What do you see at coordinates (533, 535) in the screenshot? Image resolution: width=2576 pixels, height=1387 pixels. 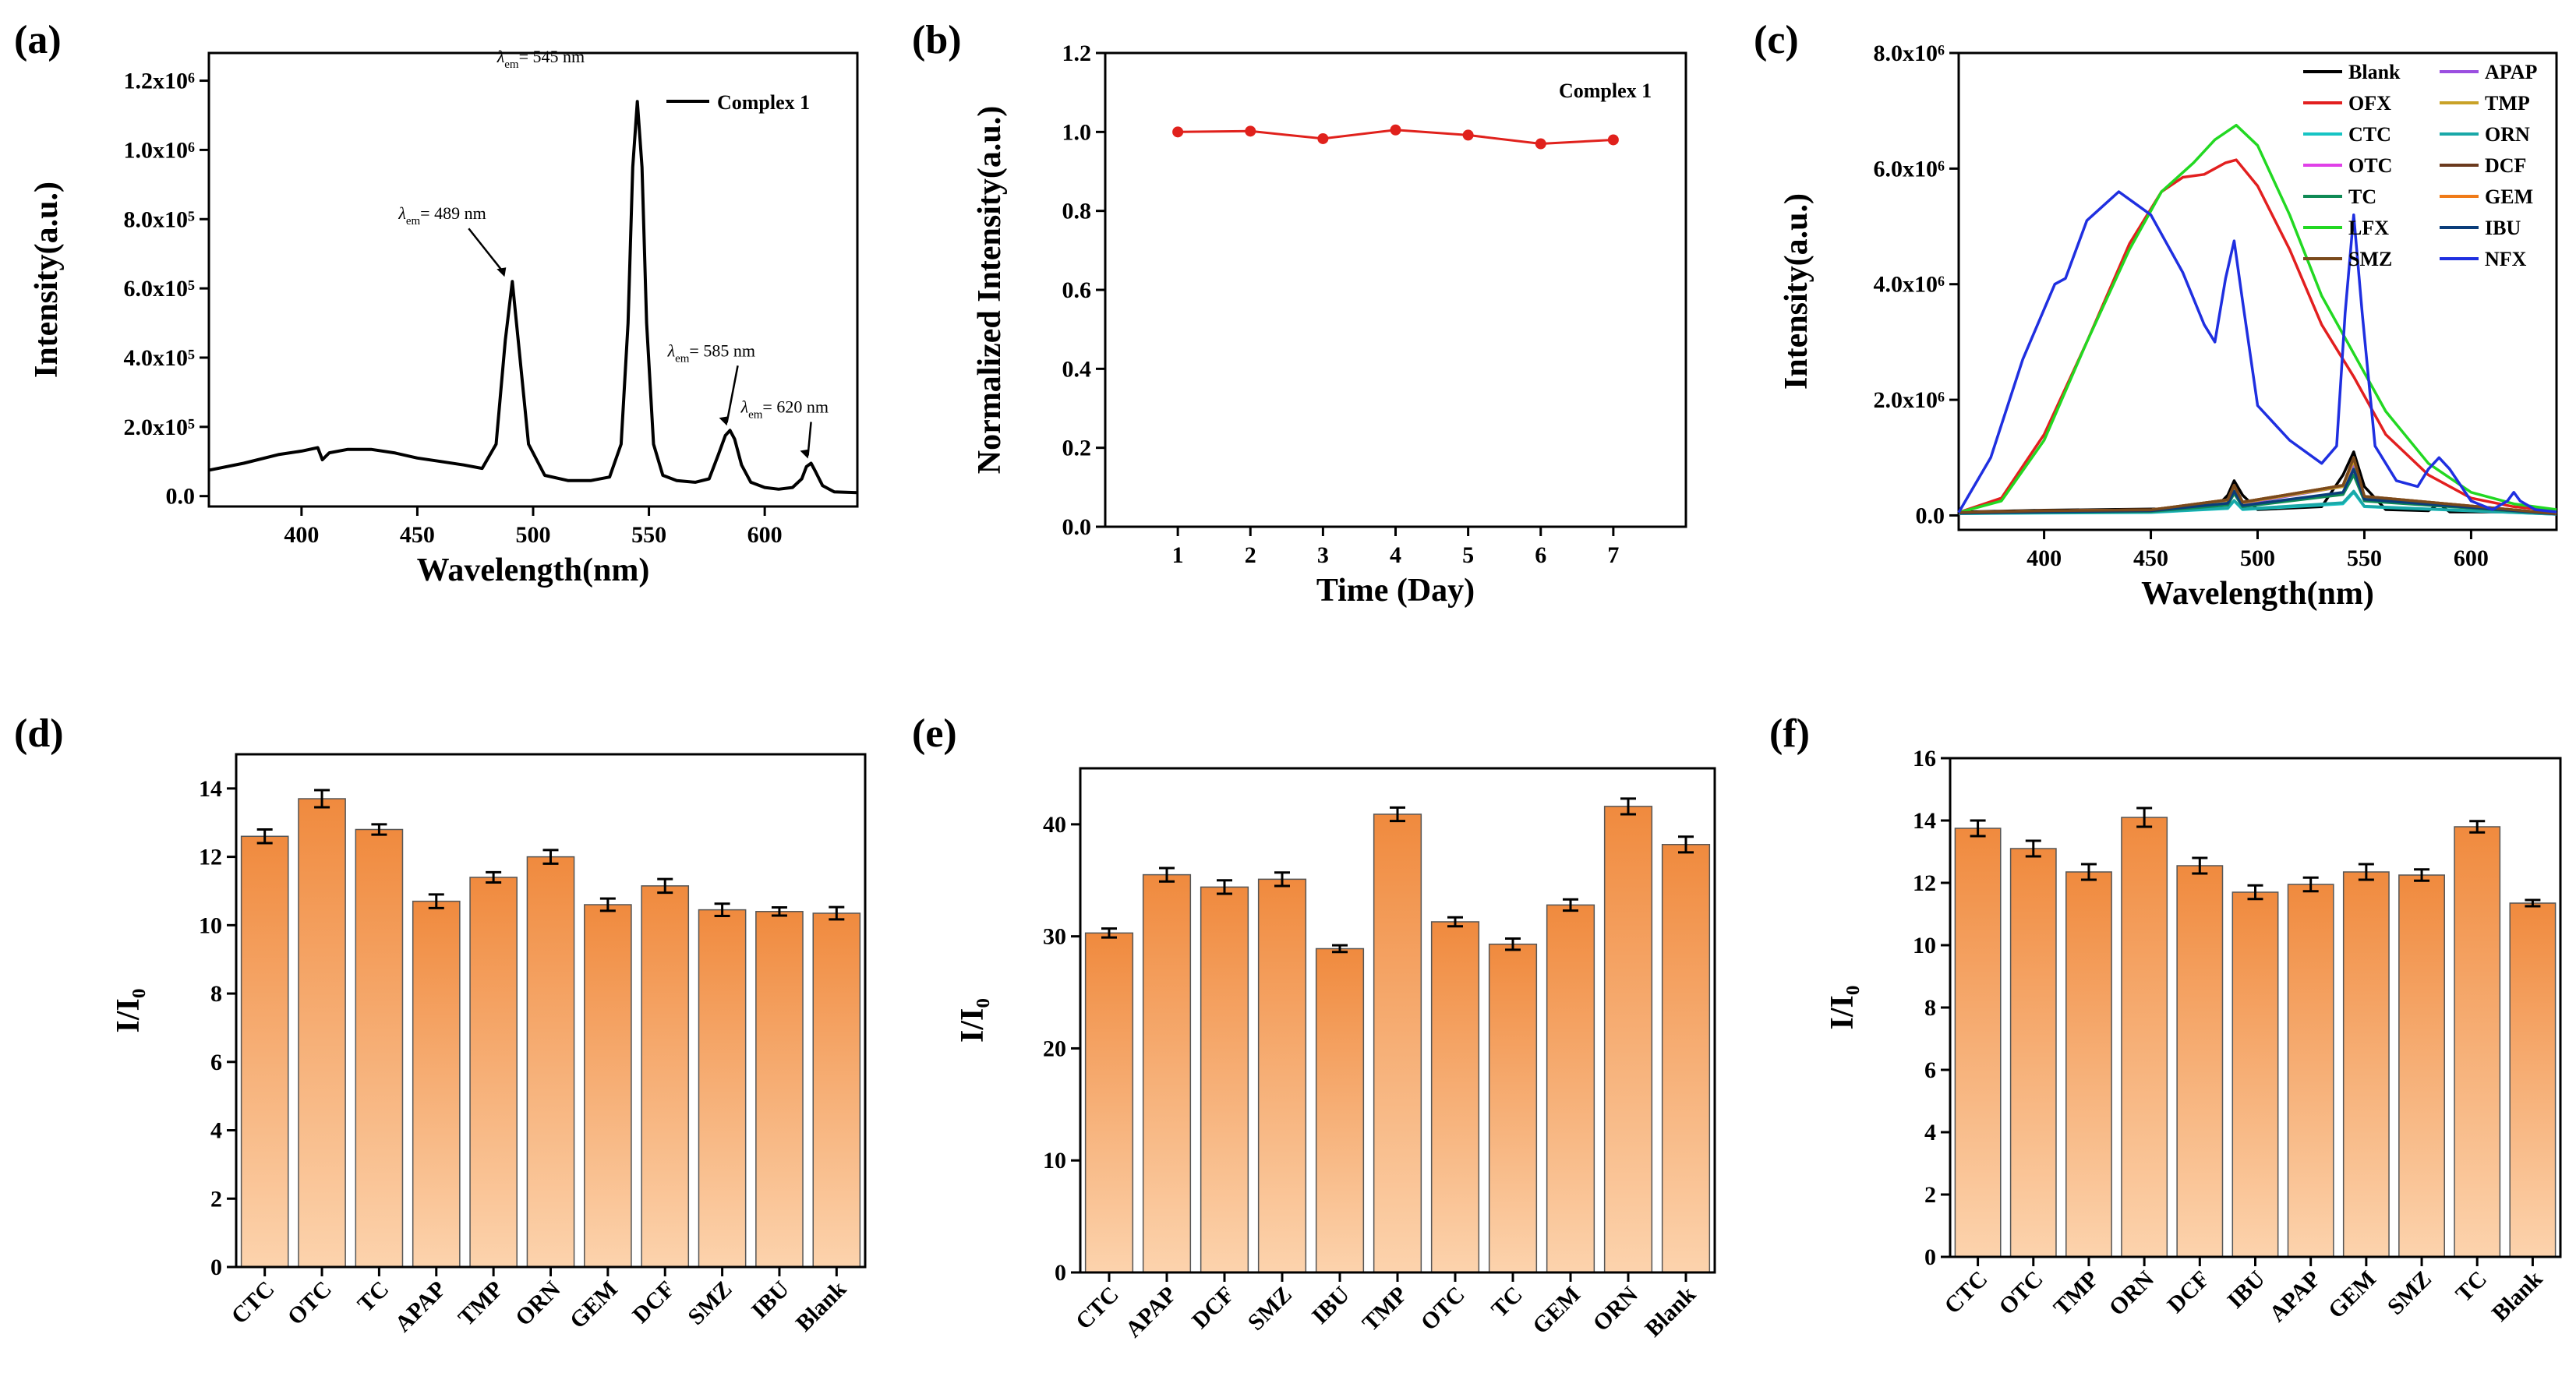 I see `x-tick-label: 500` at bounding box center [533, 535].